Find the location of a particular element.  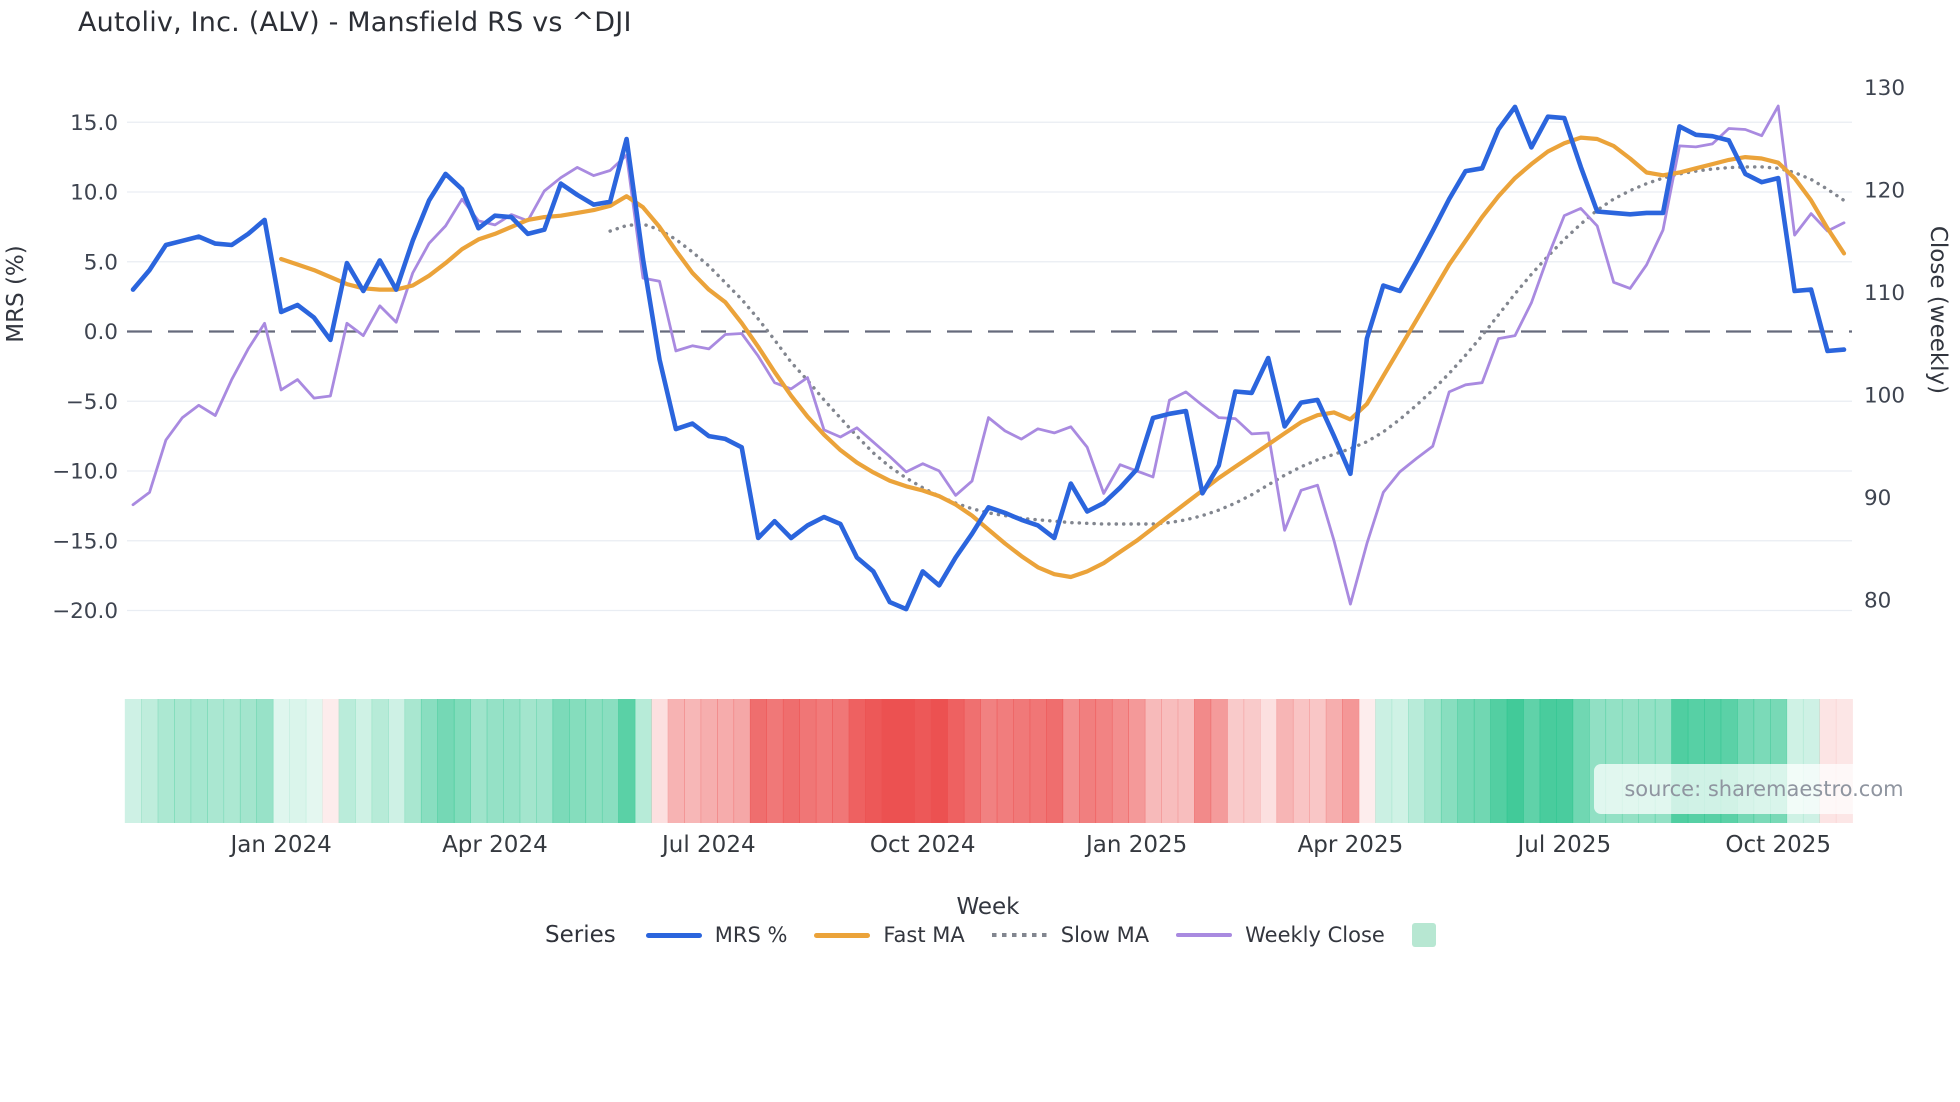

legend-swatch-weekly-close-icon is located at coordinates (1204, 935).